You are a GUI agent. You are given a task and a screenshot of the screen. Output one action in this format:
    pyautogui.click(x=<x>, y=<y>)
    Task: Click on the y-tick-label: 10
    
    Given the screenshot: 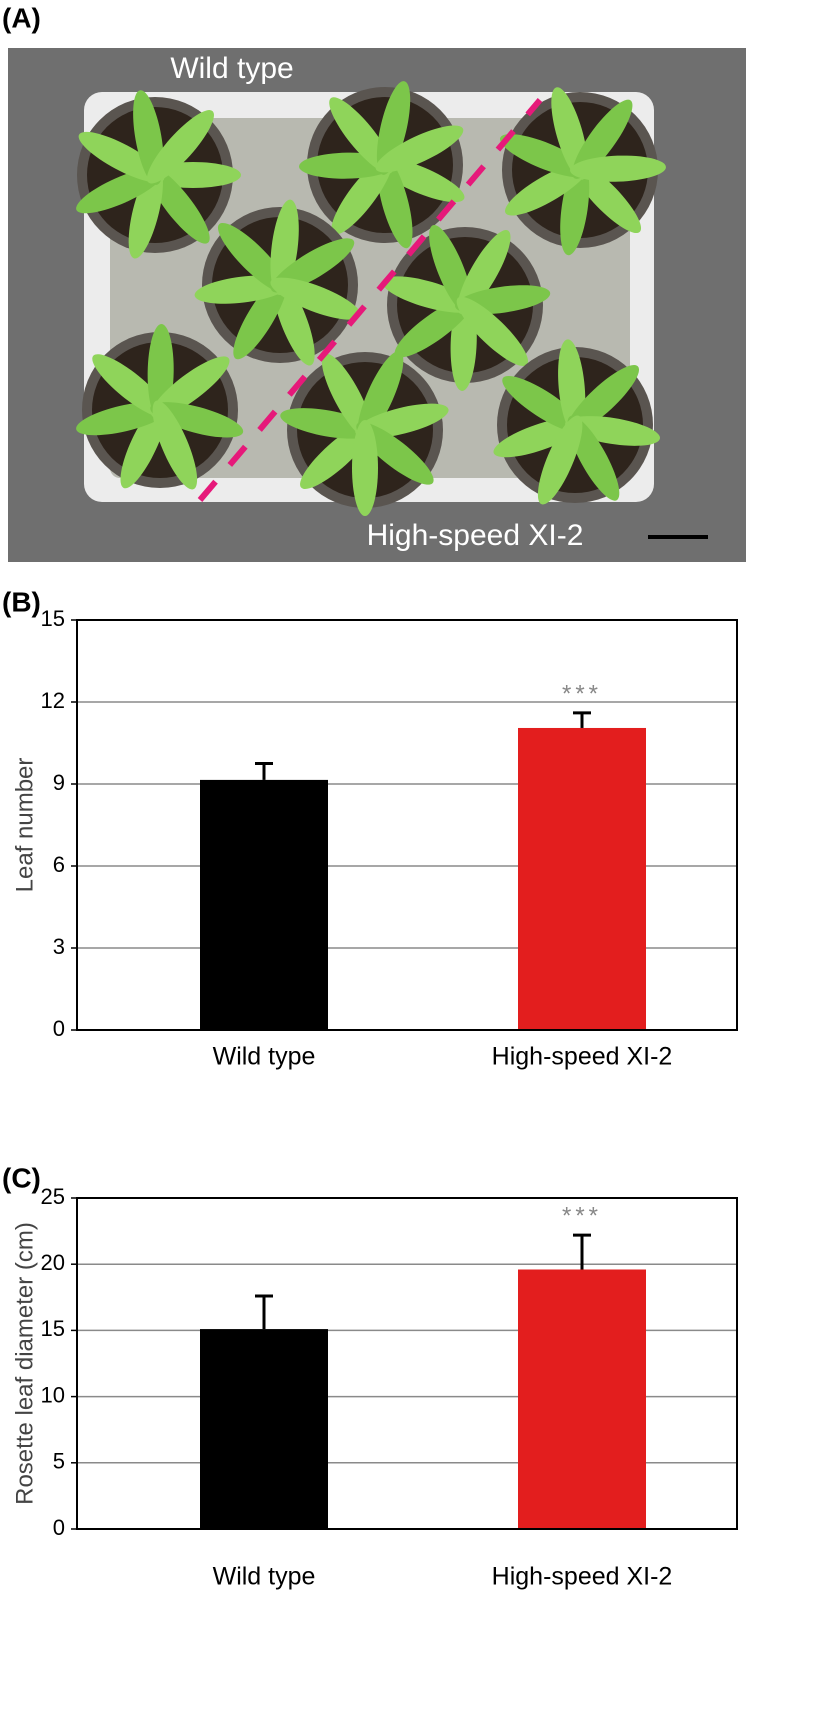 What is the action you would take?
    pyautogui.click(x=53, y=1394)
    